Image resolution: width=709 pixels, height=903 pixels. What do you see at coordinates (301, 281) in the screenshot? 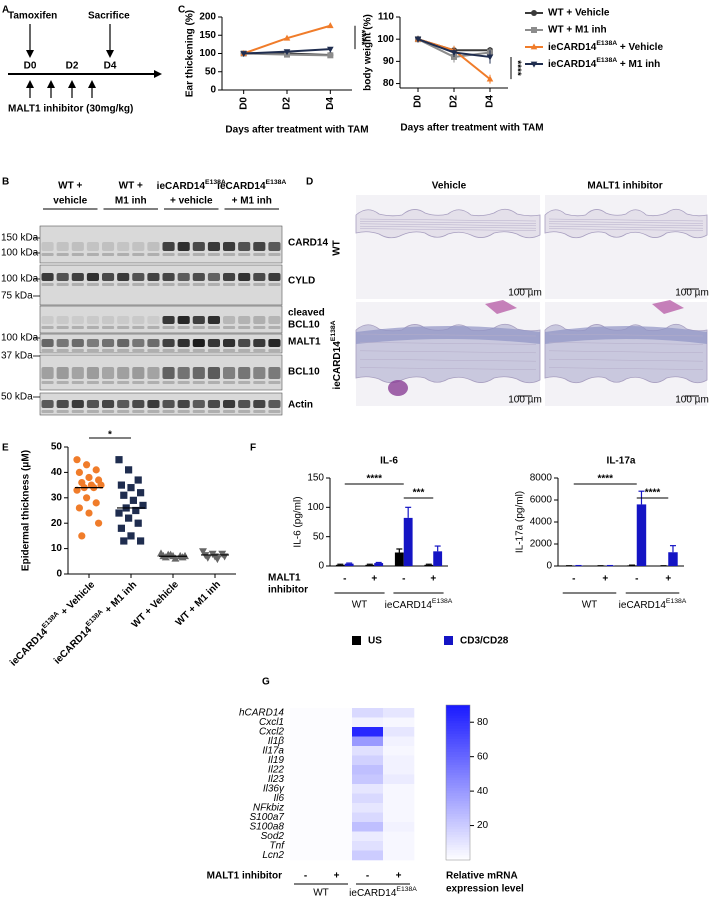
I see `protein-label: CYLD` at bounding box center [301, 281].